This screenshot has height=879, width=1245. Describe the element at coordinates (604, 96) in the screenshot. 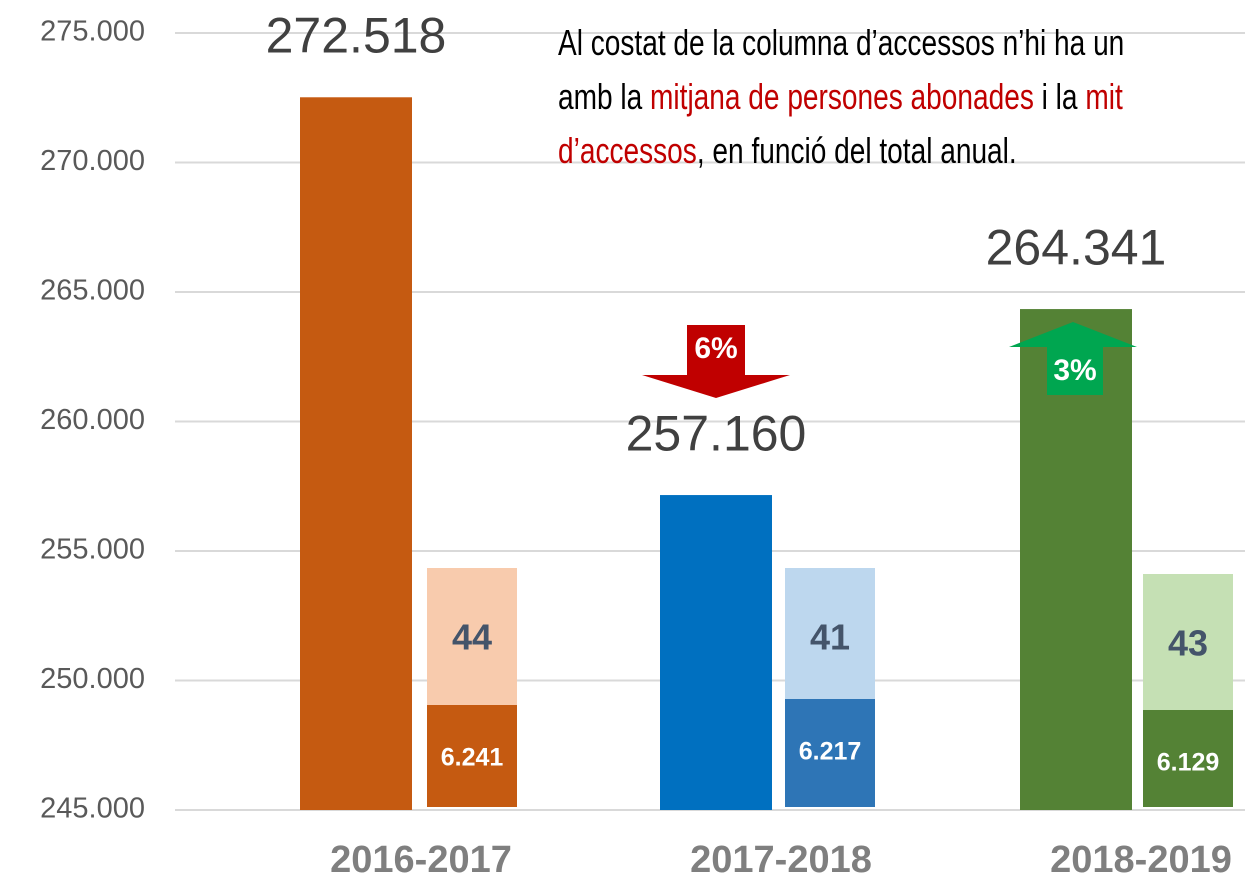

I see `annotation-text: amb la` at that location.